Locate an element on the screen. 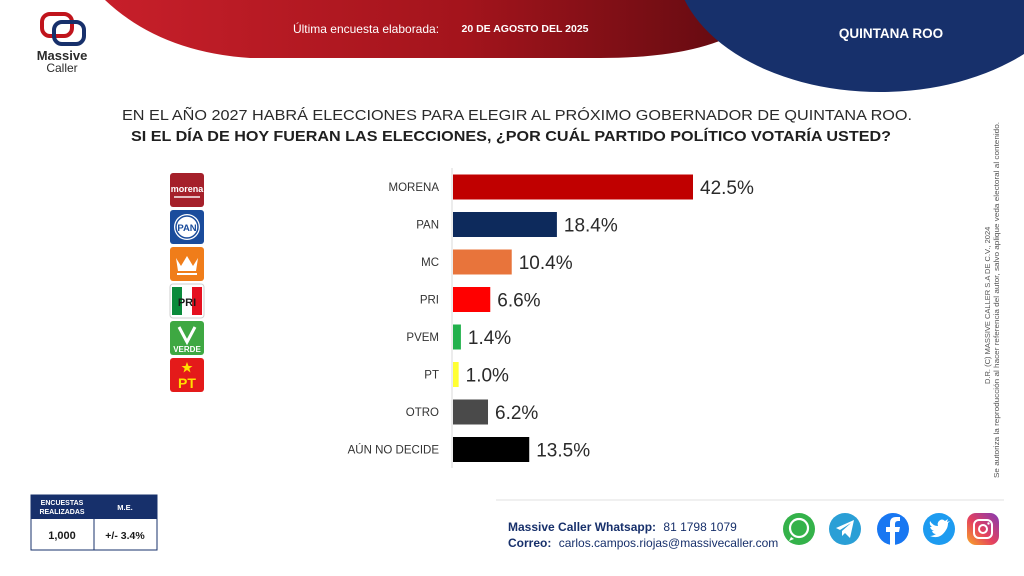 The image size is (1024, 576). social-icons is located at coordinates (891, 529).